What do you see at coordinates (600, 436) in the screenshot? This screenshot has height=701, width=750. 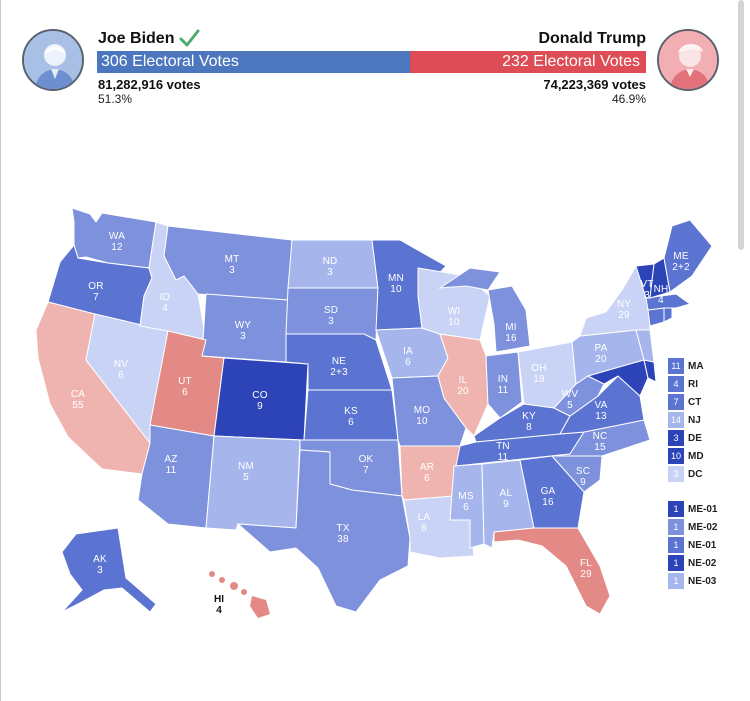 I see `label-NC-abbr: NC` at bounding box center [600, 436].